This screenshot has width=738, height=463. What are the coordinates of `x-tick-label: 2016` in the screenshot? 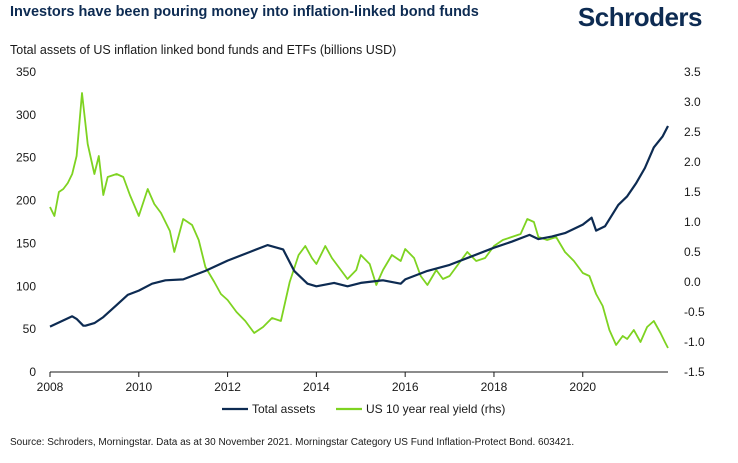 It's located at (405, 387).